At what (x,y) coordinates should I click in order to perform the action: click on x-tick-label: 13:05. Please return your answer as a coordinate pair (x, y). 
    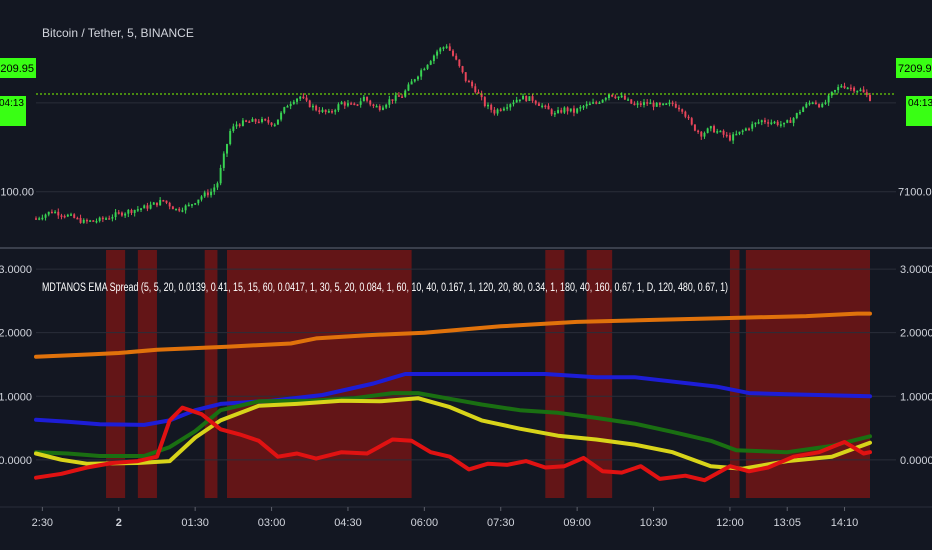
    Looking at the image, I should click on (787, 523).